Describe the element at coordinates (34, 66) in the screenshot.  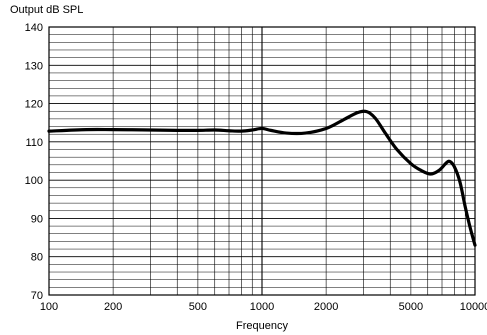
I see `y-tick-label: 130` at that location.